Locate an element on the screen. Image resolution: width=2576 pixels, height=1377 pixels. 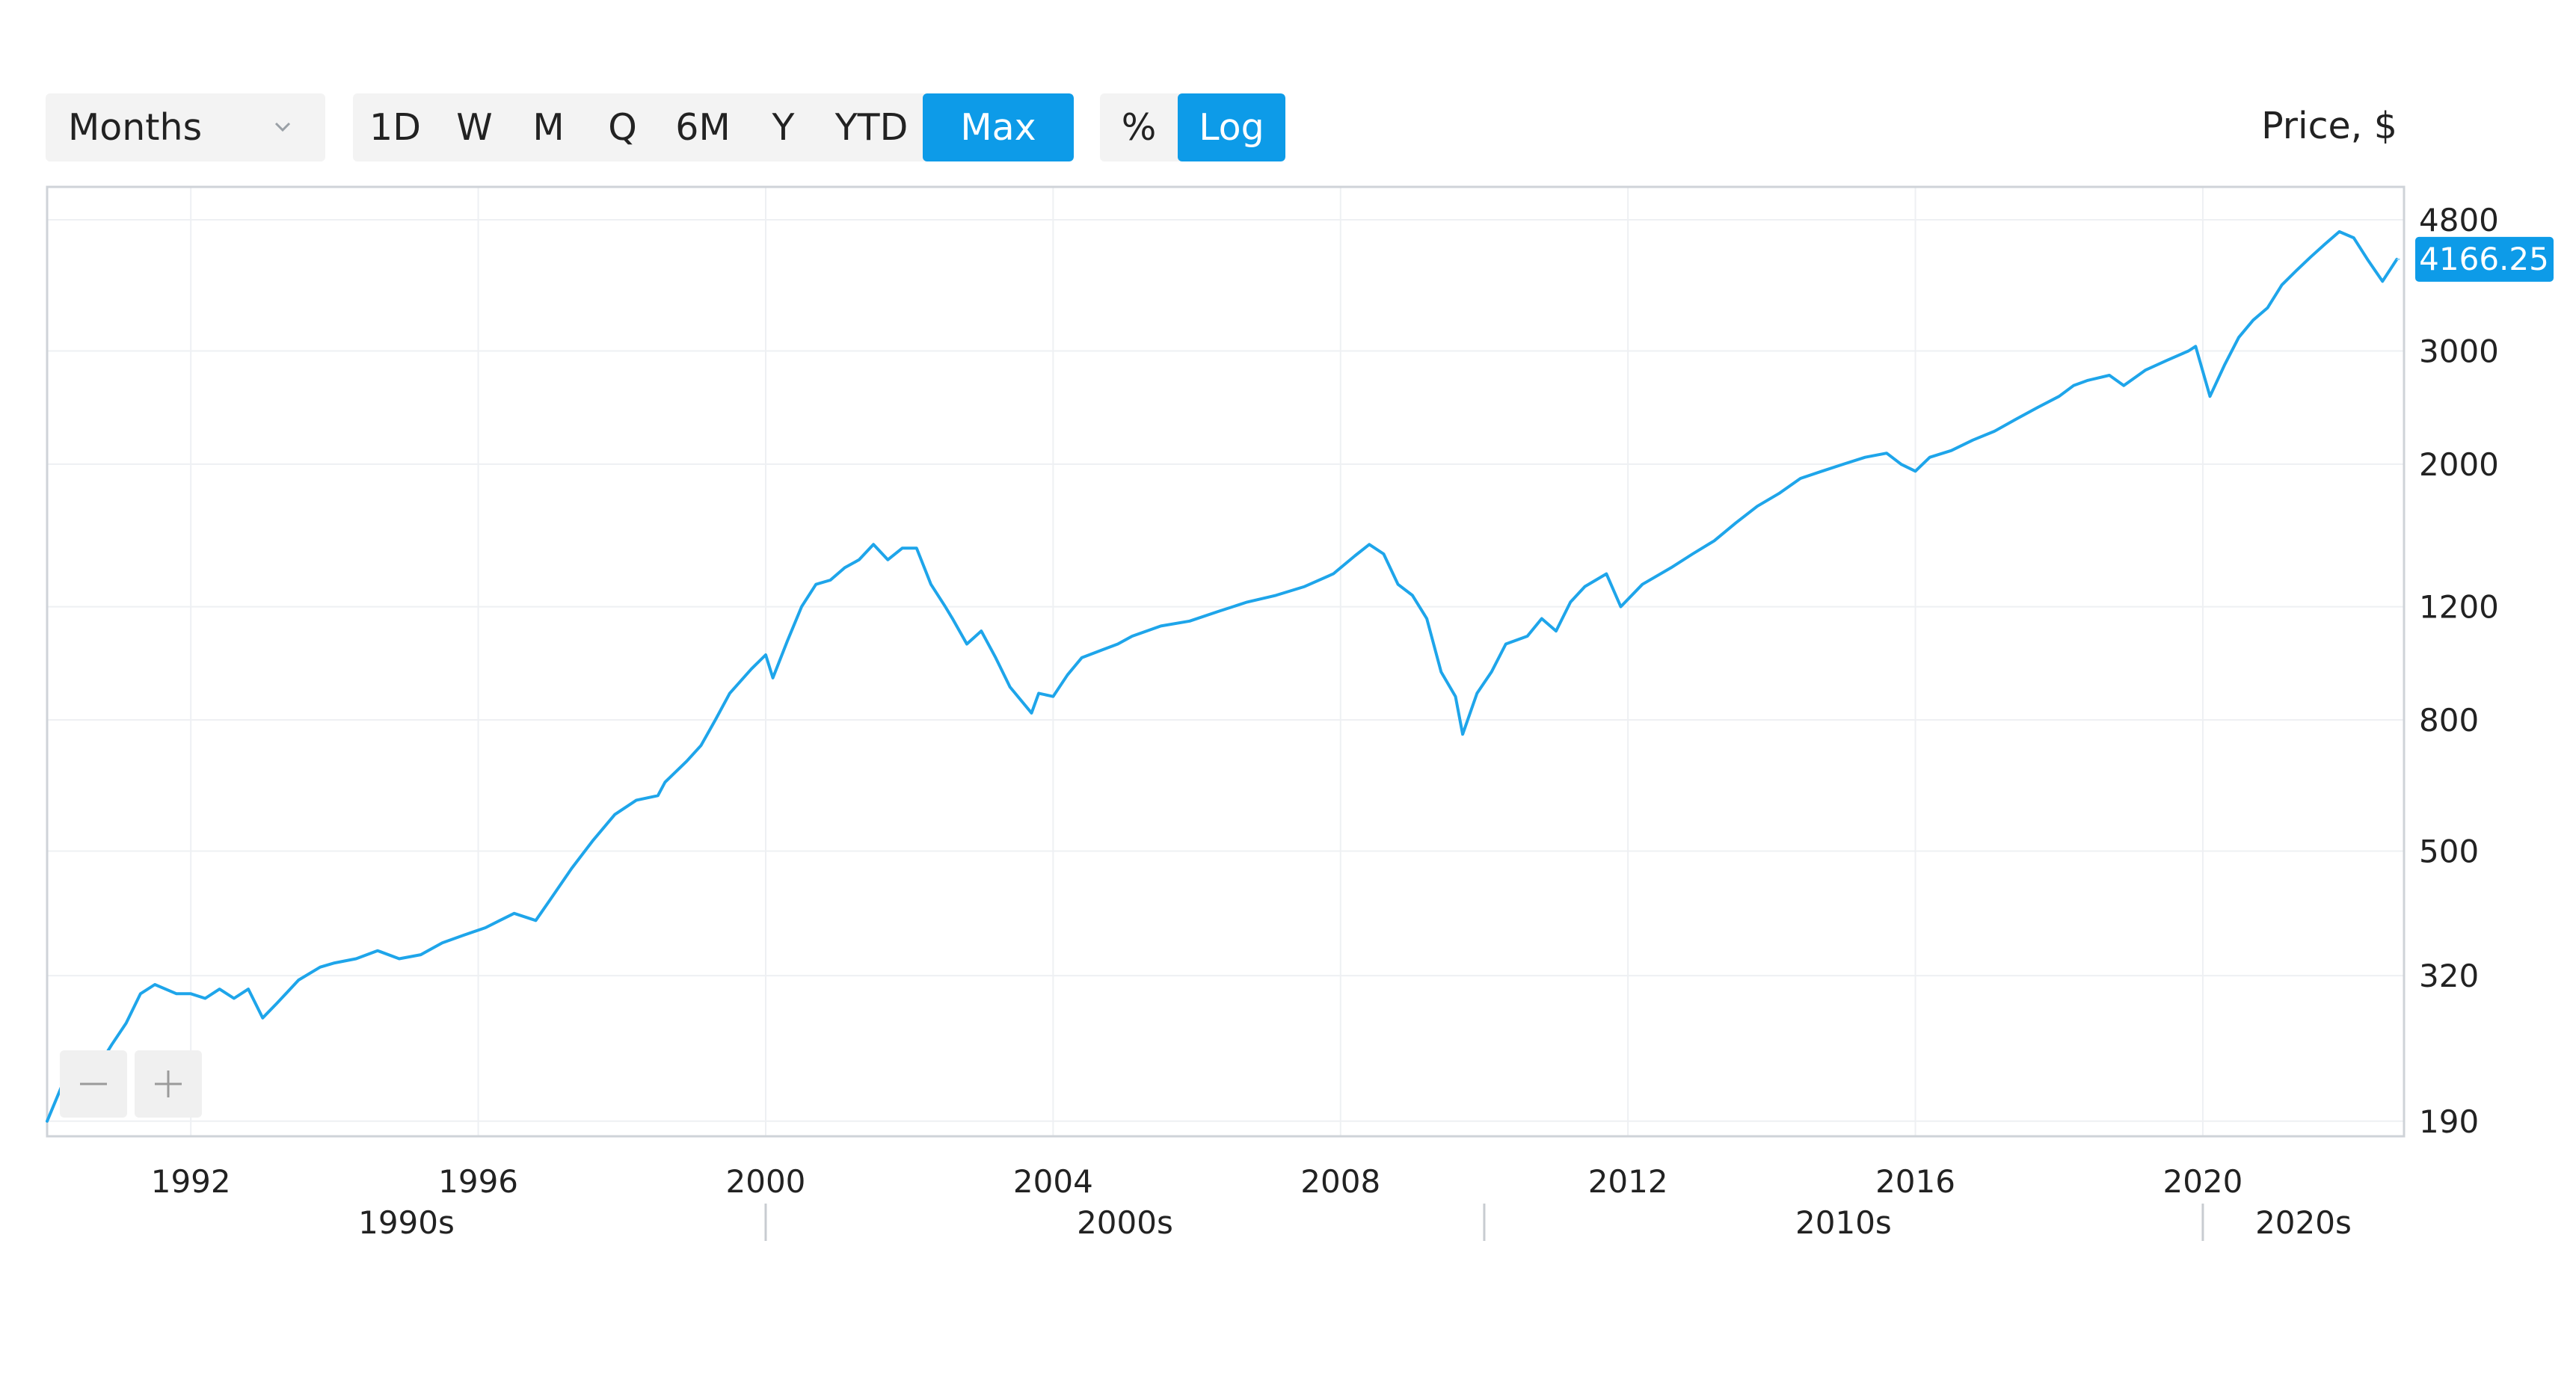
x-tick-label: 2008 is located at coordinates (1340, 1181).